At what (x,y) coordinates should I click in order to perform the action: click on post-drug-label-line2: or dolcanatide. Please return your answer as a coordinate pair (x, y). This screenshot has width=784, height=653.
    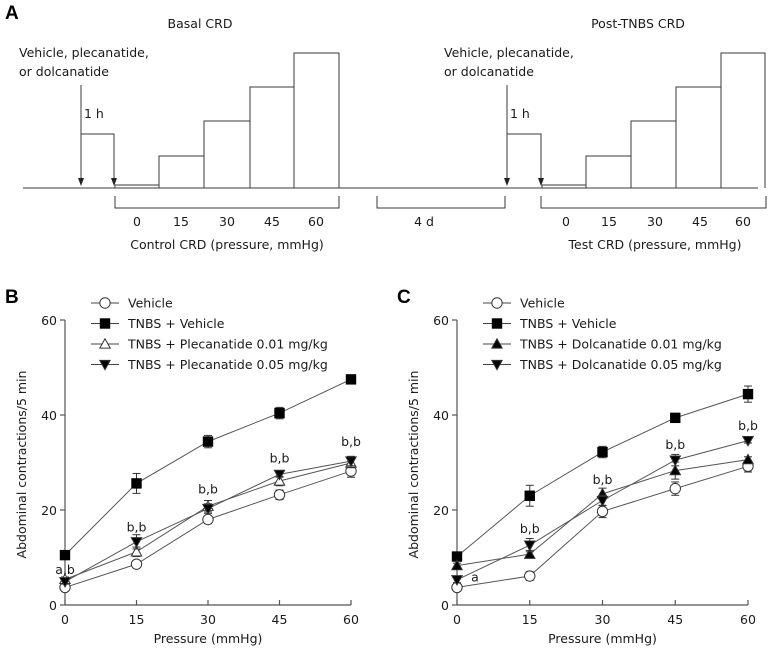
    Looking at the image, I should click on (489, 71).